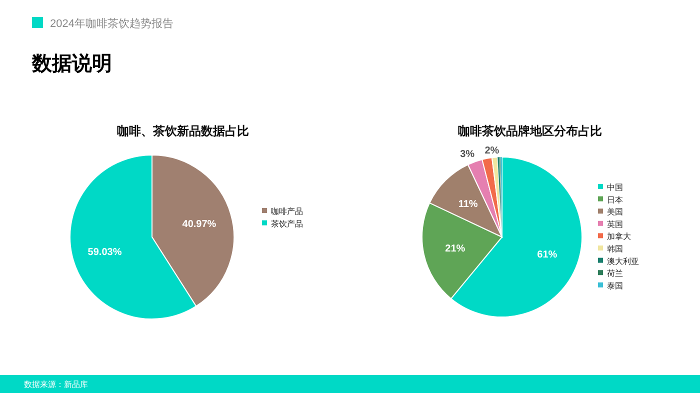 This screenshot has width=700, height=393. I want to click on data-label: 40.97%, so click(199, 224).